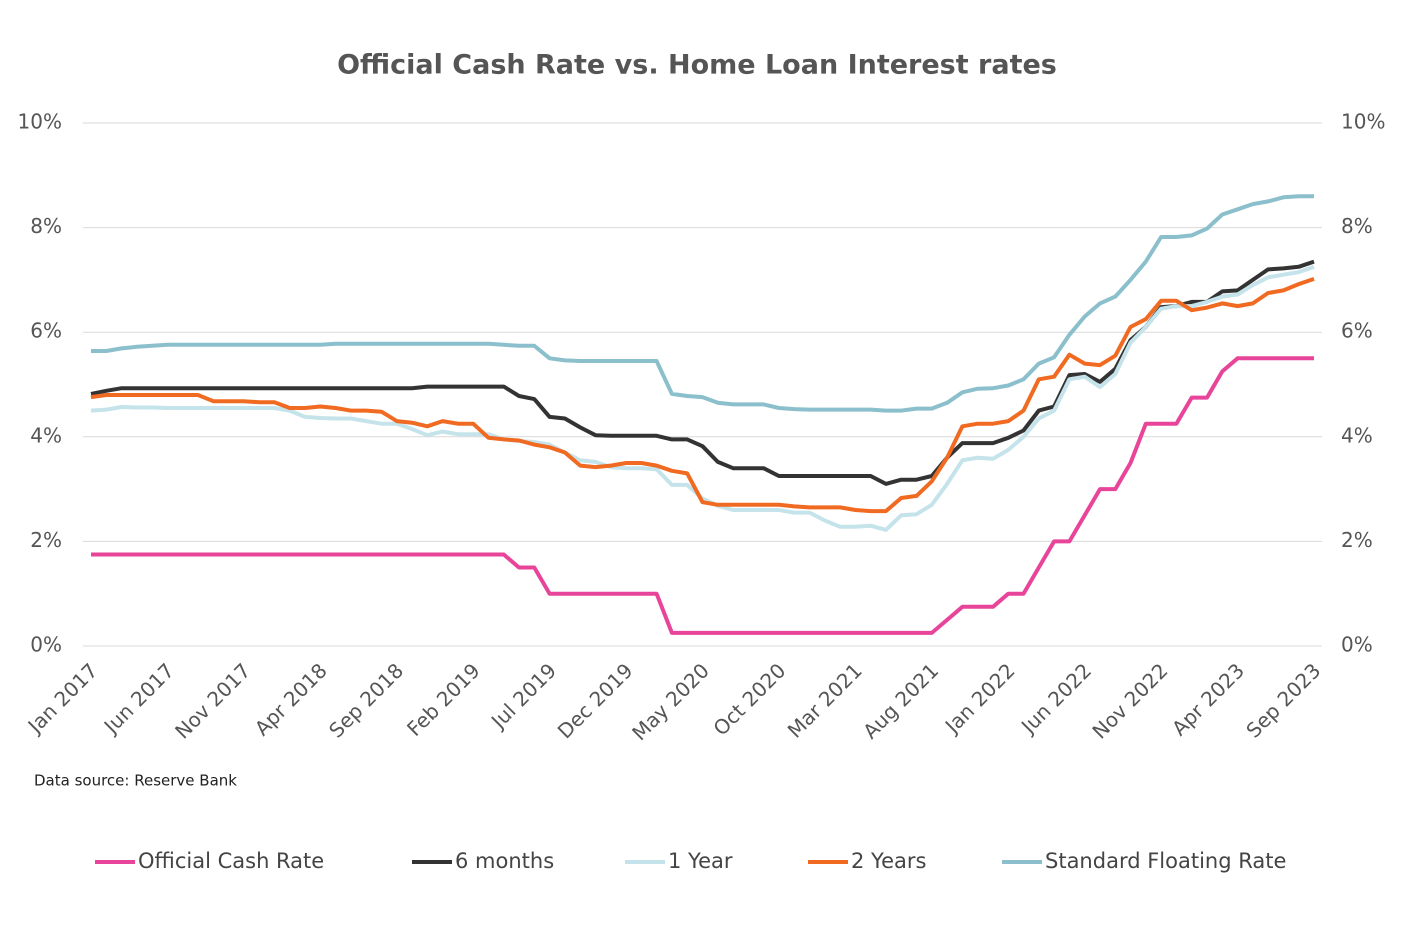 This screenshot has width=1410, height=934. Describe the element at coordinates (46, 540) in the screenshot. I see `y-tick-label: 2%` at that location.